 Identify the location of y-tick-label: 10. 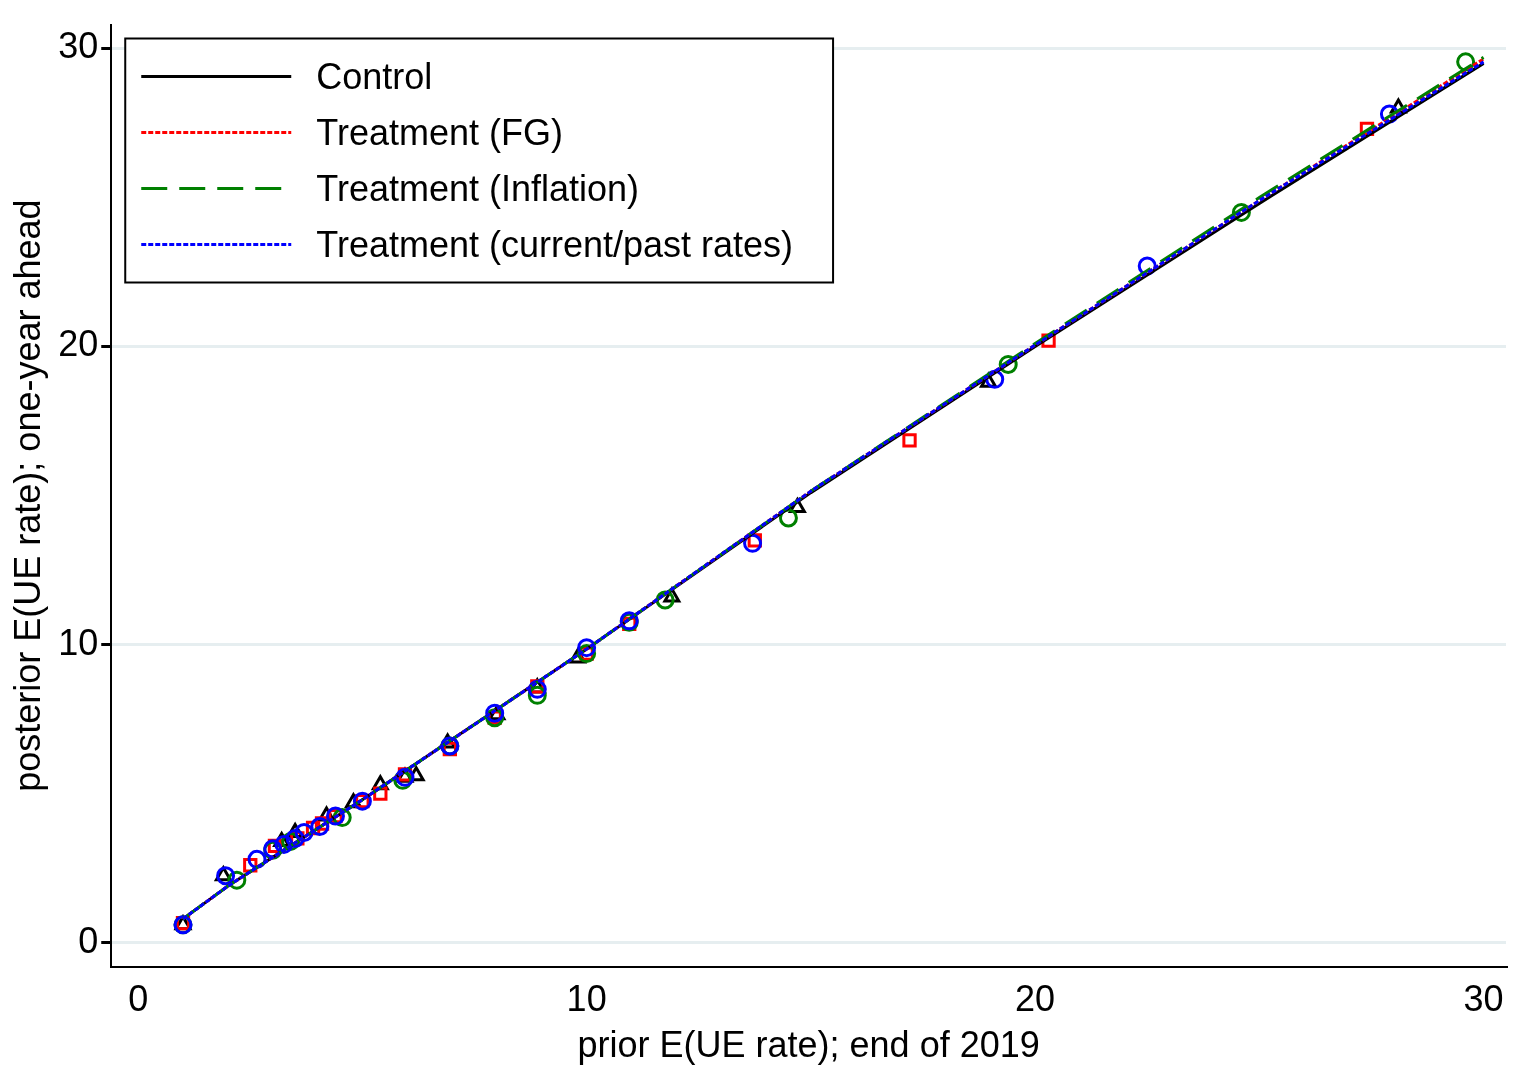
(78, 642).